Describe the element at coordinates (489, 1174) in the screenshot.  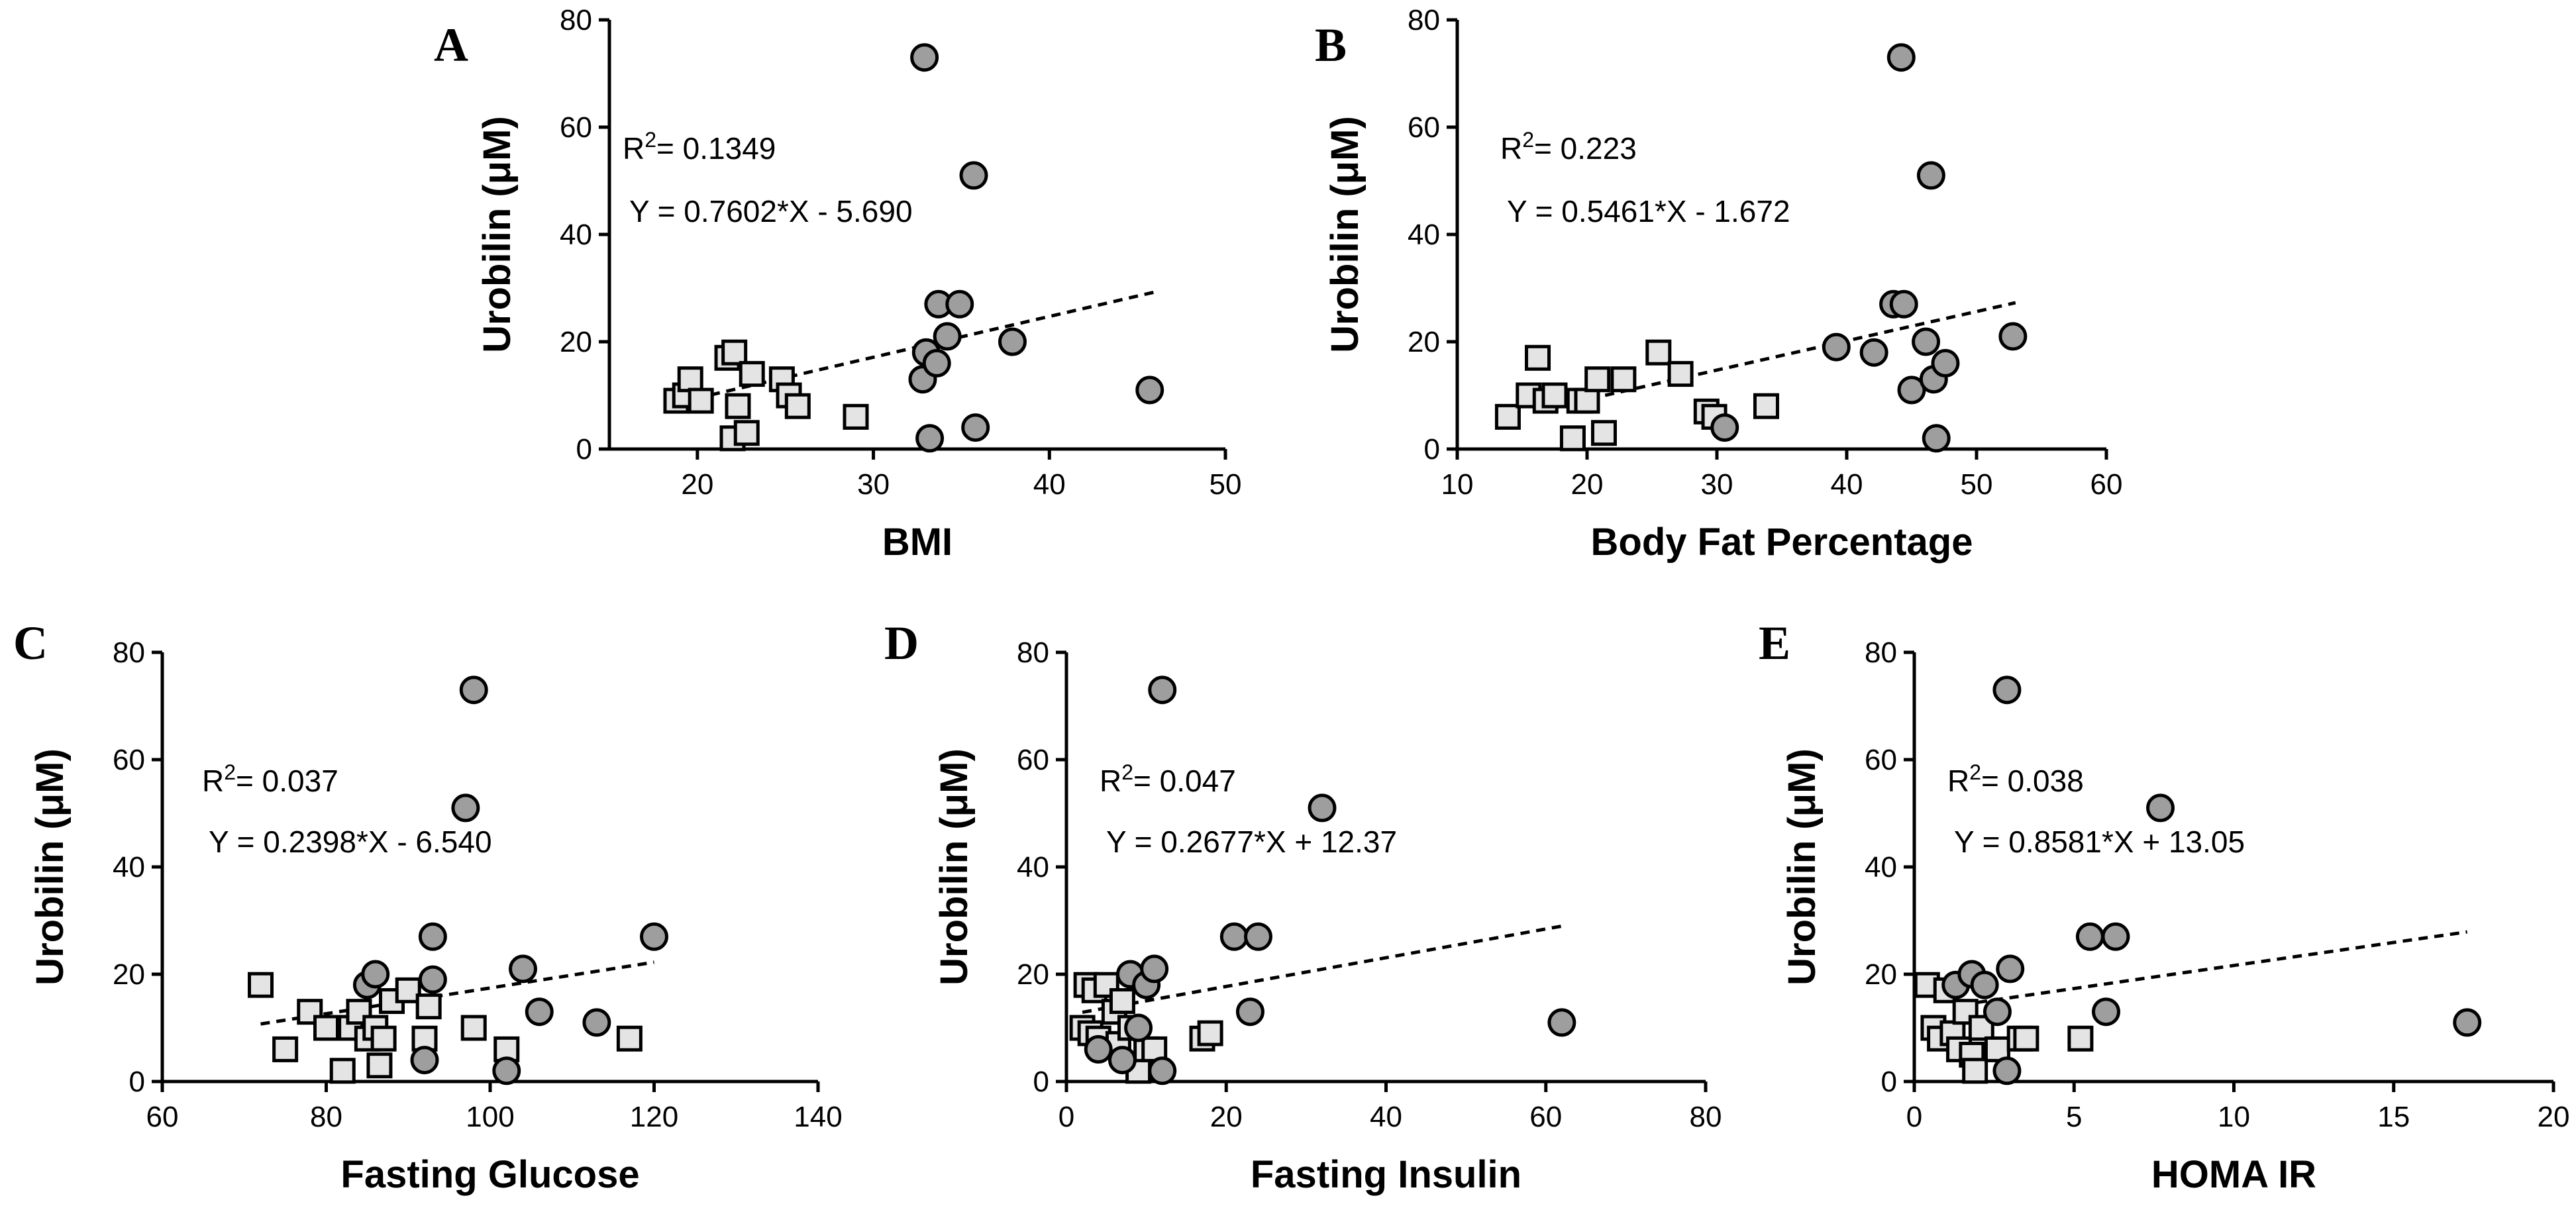
I see `x-axis-label: Fasting Glucose` at that location.